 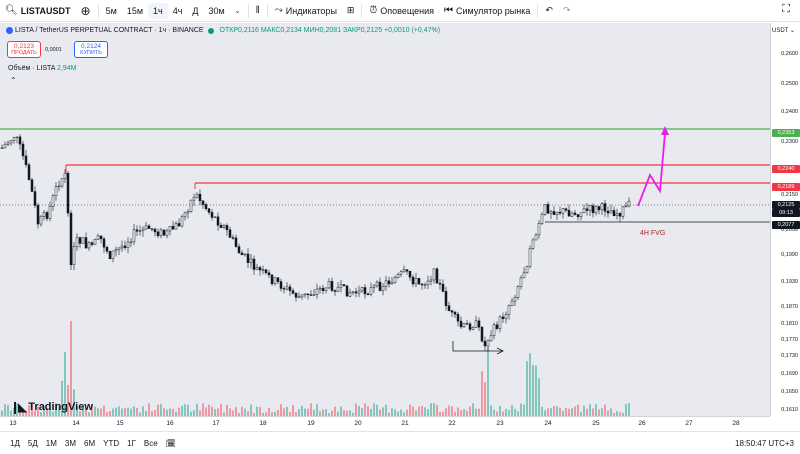 I want to click on compare-button: ⊕, so click(x=86, y=11).